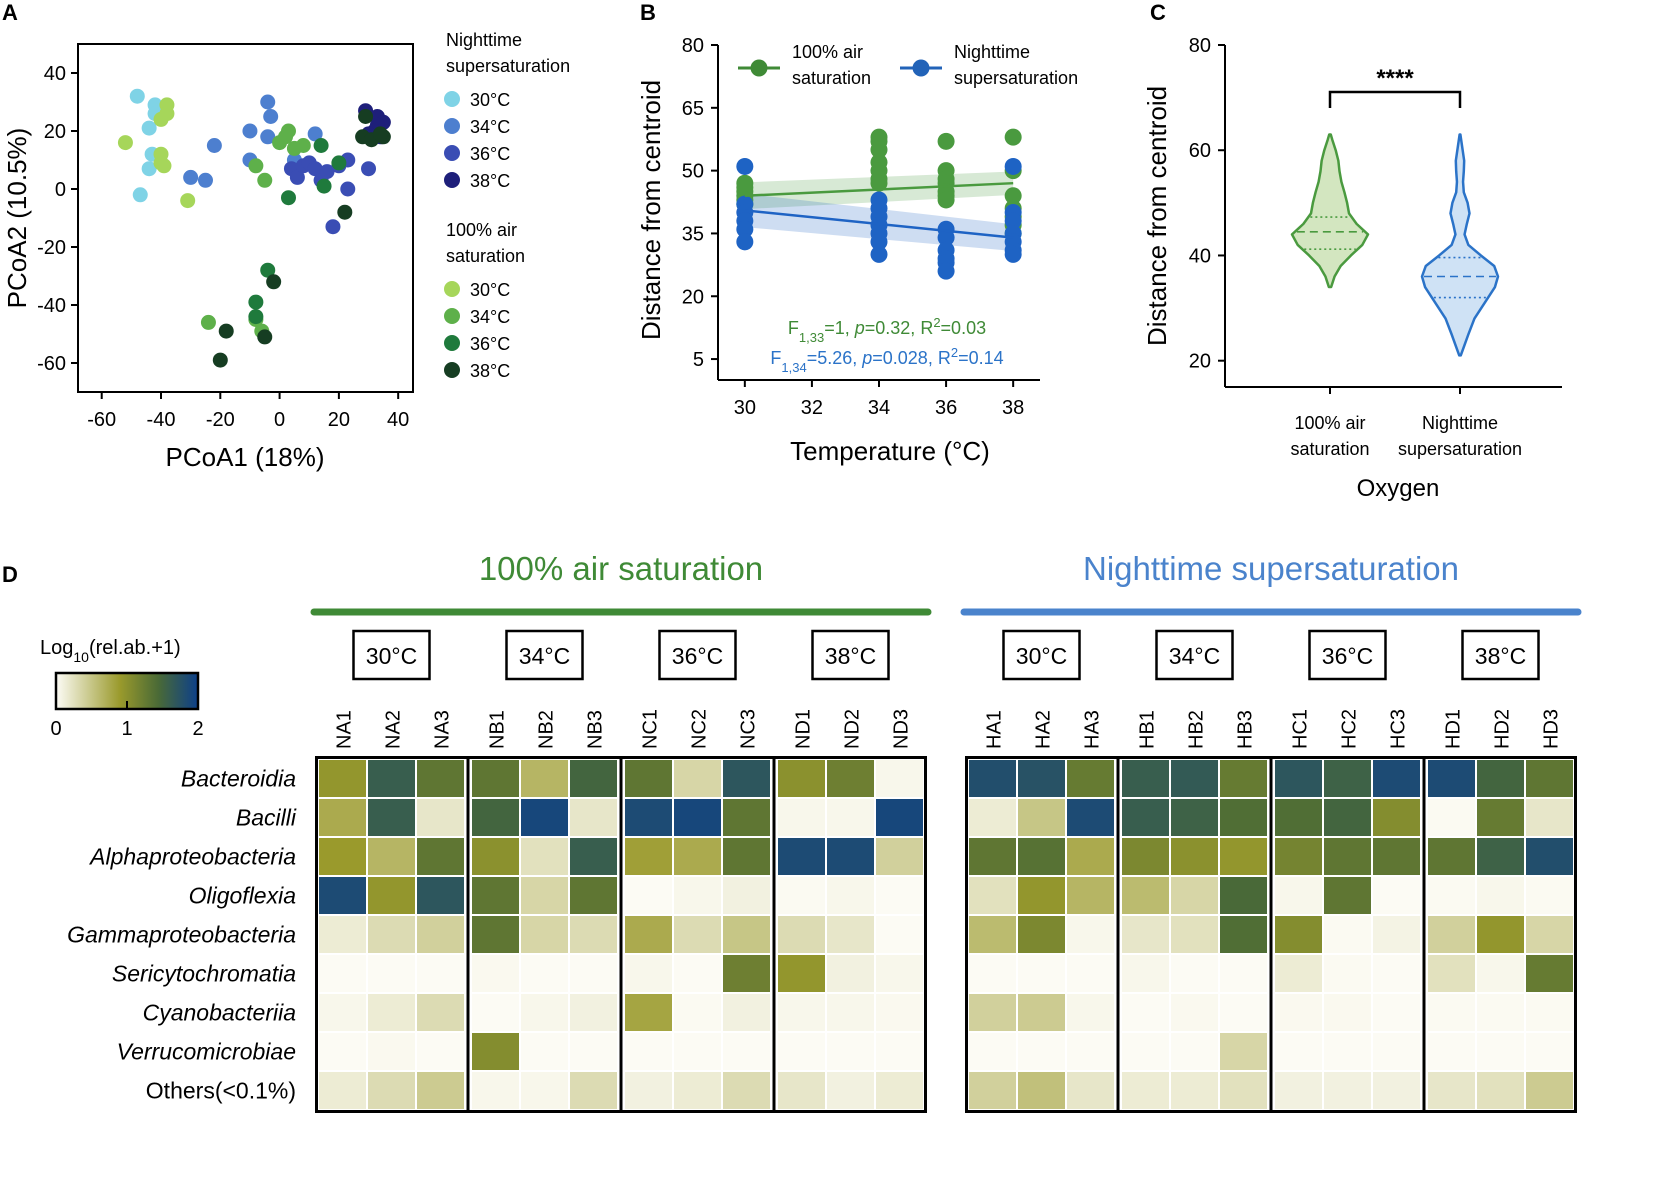 Image resolution: width=1662 pixels, height=1181 pixels. Describe the element at coordinates (245, 457) in the screenshot. I see `panel-a-x-axis-label: PCoA1 (18%)` at that location.